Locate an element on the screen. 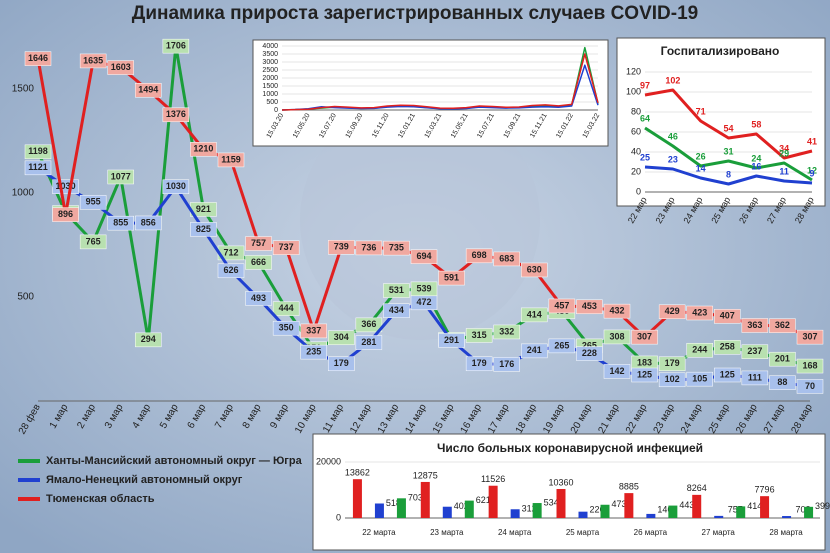 The image size is (830, 553). value-label: 1210 is located at coordinates (203, 149).